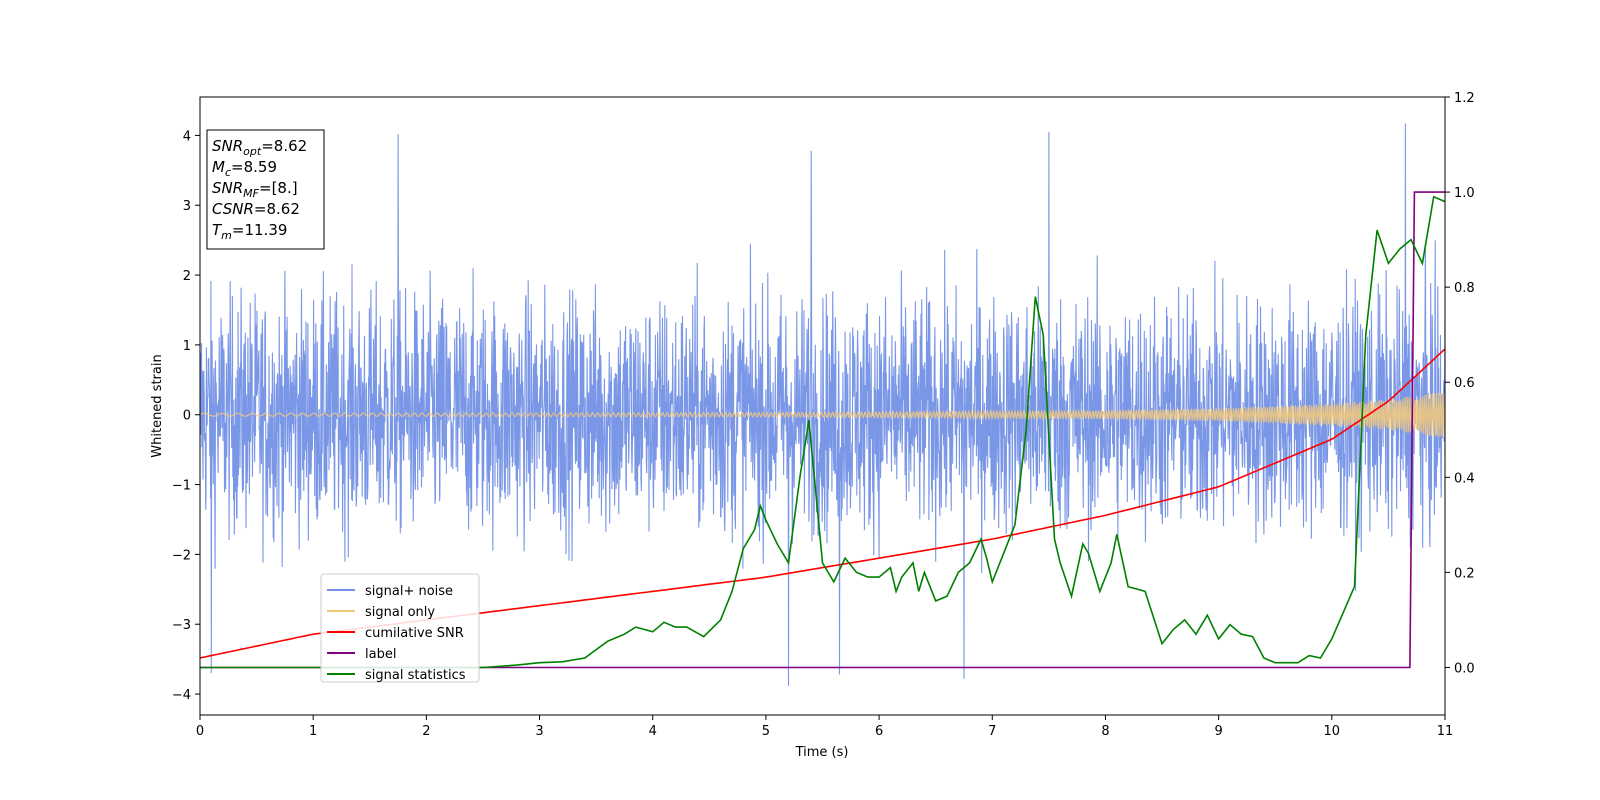 The image size is (1600, 800). What do you see at coordinates (766, 731) in the screenshot?
I see `x-tick-label: 5` at bounding box center [766, 731].